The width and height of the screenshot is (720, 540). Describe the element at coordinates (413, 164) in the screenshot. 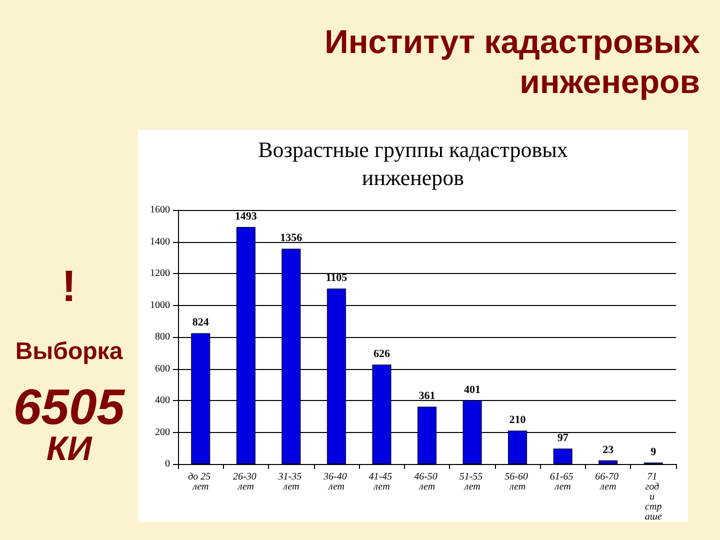

I see `chart-subtitle: Возрастные группы кадастровых инженеров` at that location.